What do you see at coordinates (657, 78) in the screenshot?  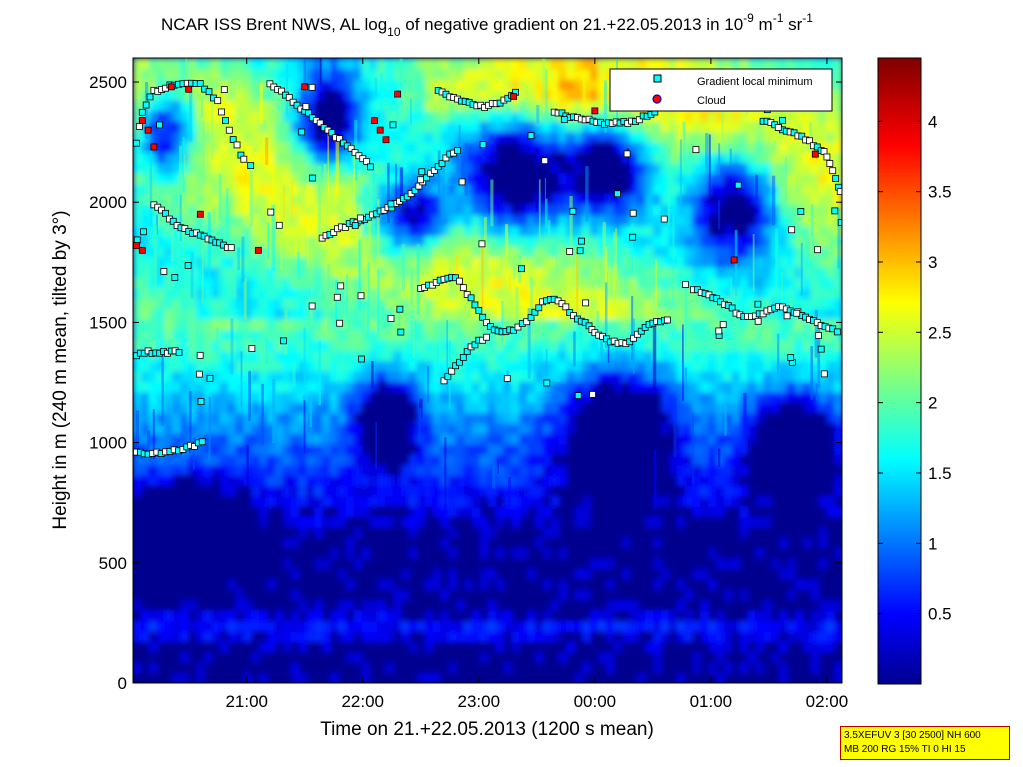 I see `legend-marker-gradient-min` at bounding box center [657, 78].